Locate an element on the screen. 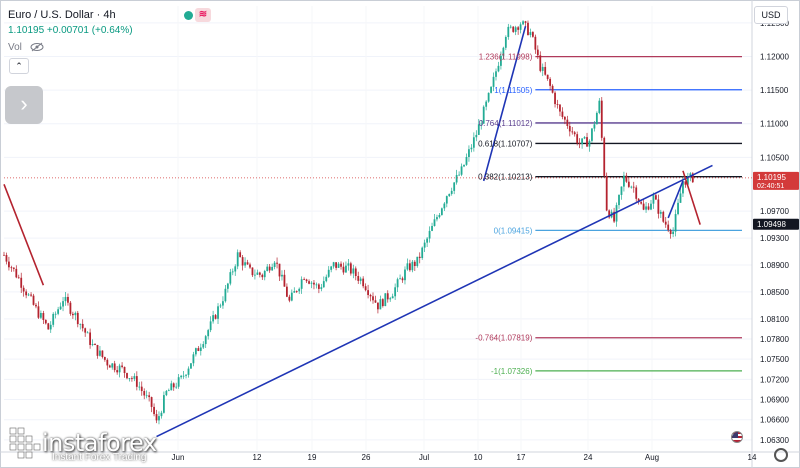 This screenshot has height=468, width=800. currency-selector: USD is located at coordinates (771, 15).